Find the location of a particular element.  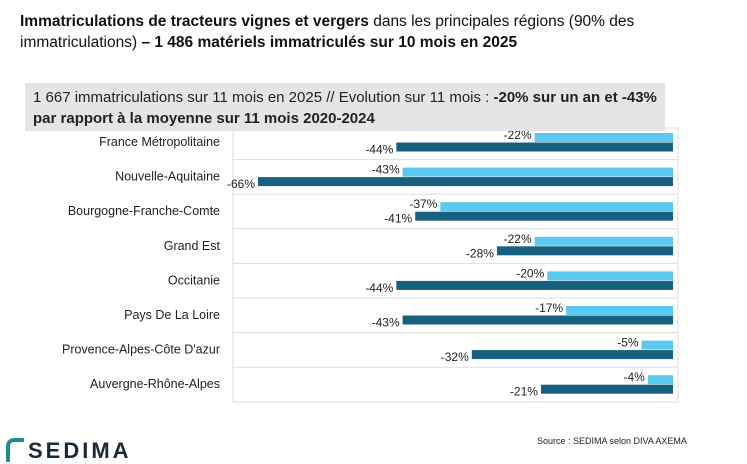

data-label: -41% is located at coordinates (398, 219).